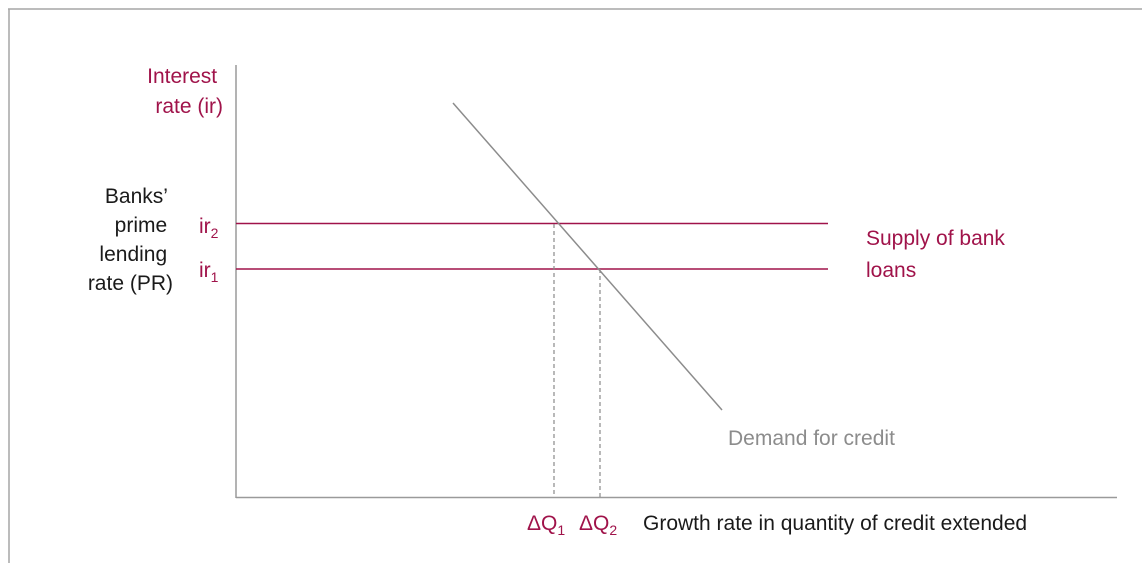 Image resolution: width=1142 pixels, height=563 pixels. I want to click on quantity-label-q2: ΔQ2, so click(598, 525).